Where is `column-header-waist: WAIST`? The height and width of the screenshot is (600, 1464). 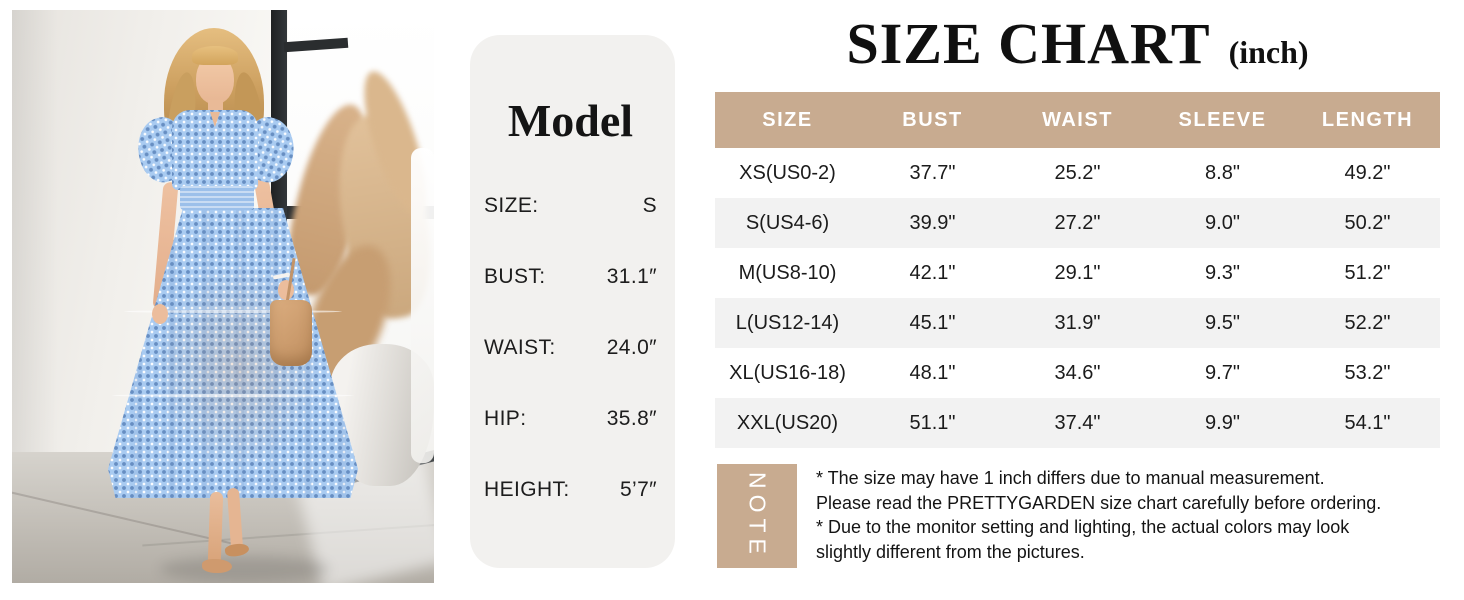 column-header-waist: WAIST is located at coordinates (1077, 119).